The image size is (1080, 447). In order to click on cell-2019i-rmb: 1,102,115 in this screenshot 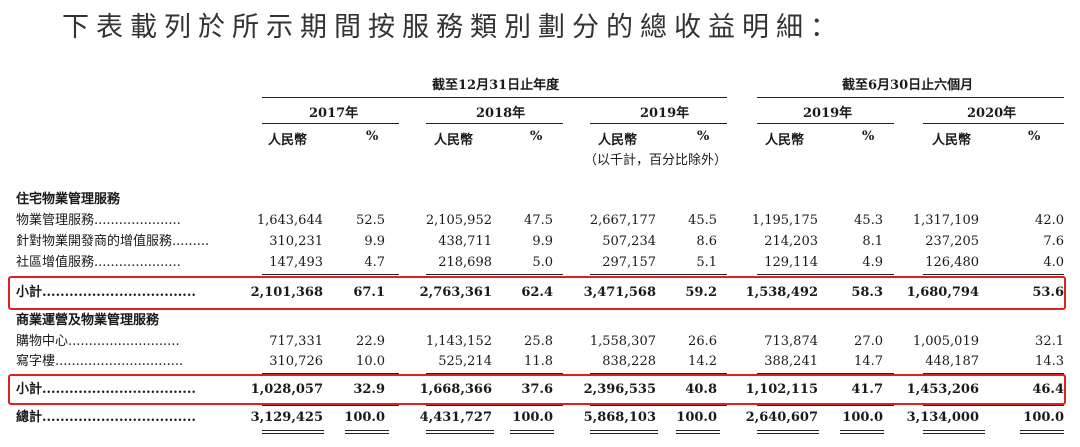, I will do `click(781, 389)`.